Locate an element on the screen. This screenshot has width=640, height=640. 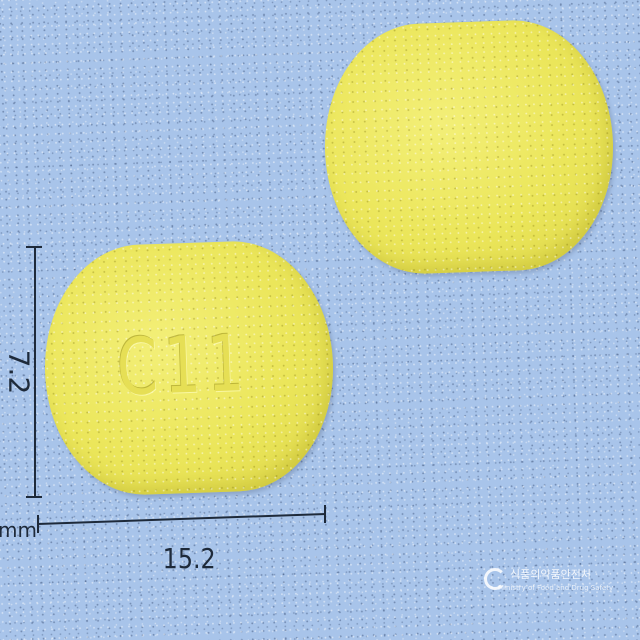
watermark-korean-text: 식품의약품안전처 is located at coordinates (550, 574).